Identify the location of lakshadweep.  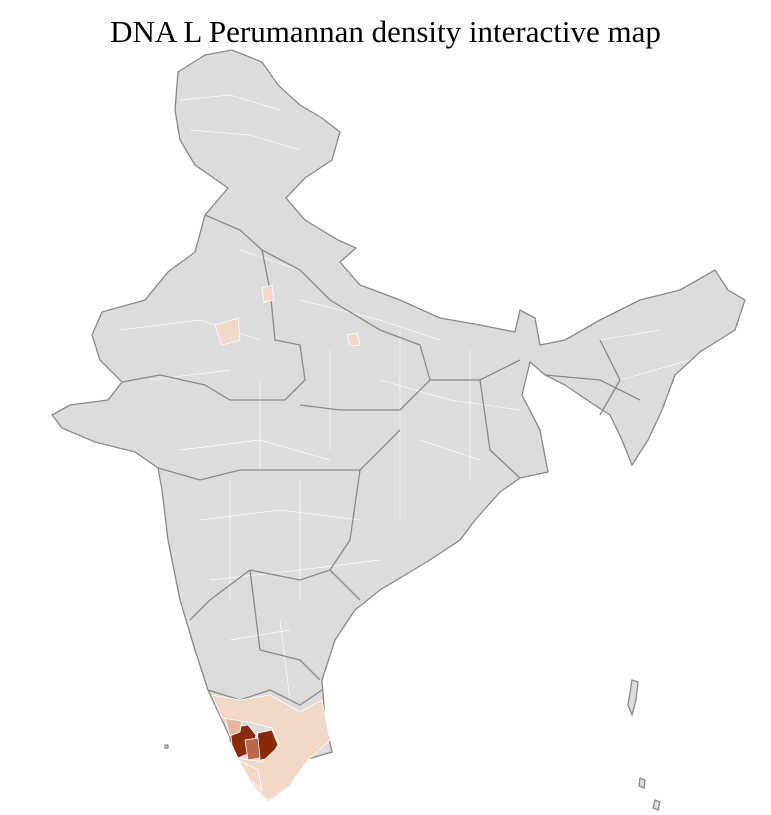
(166, 746).